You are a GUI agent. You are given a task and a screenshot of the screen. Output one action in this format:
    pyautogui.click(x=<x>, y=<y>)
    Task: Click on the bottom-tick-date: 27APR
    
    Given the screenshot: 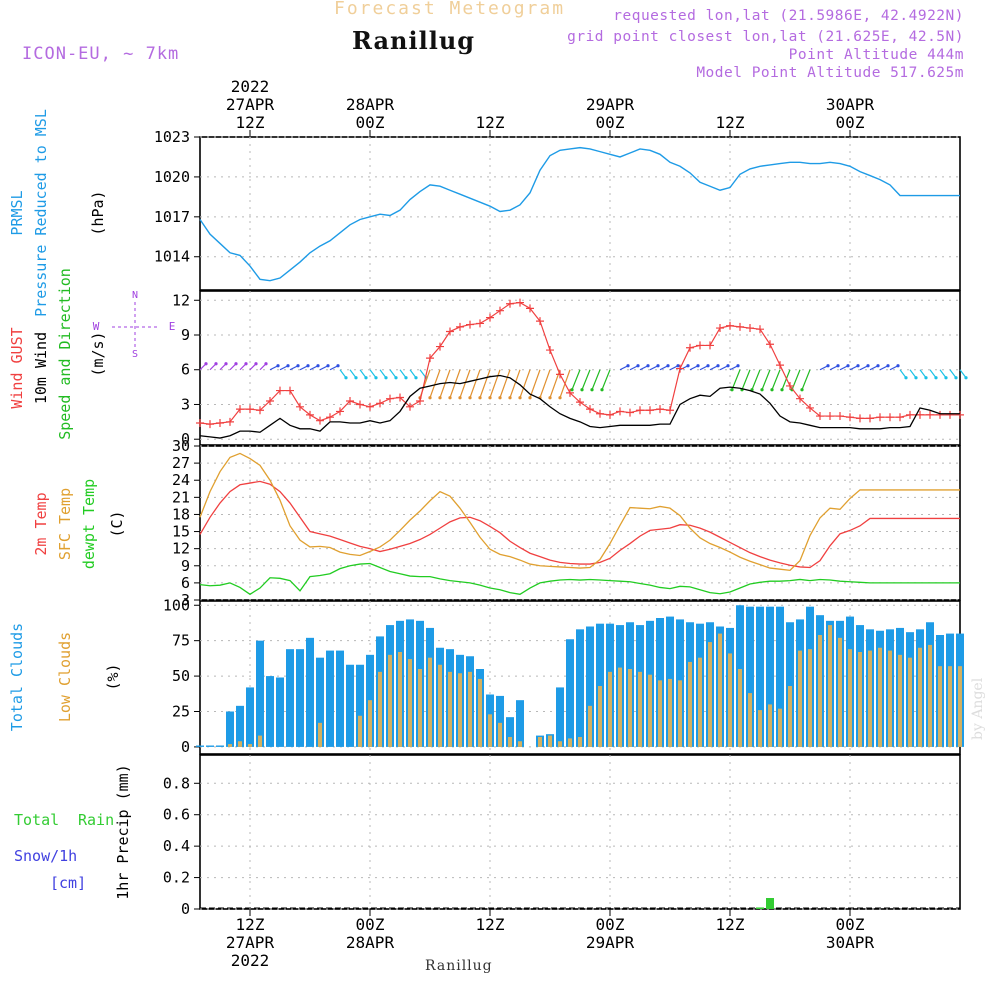 What is the action you would take?
    pyautogui.click(x=250, y=942)
    